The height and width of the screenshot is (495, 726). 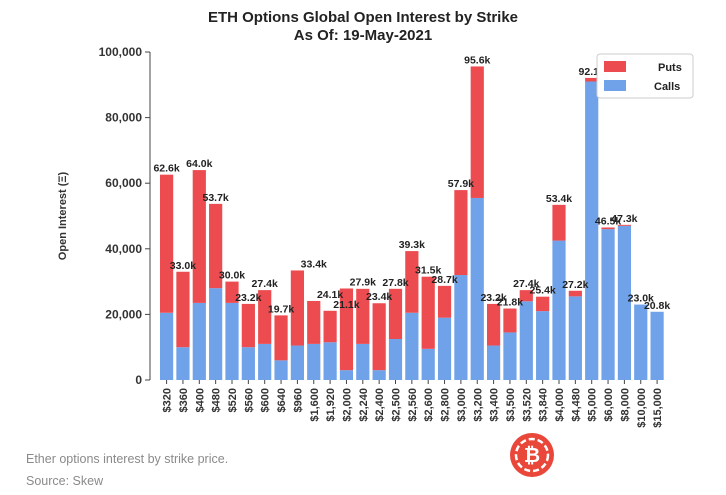 What do you see at coordinates (65, 481) in the screenshot?
I see `source-credit: Source: Skew` at bounding box center [65, 481].